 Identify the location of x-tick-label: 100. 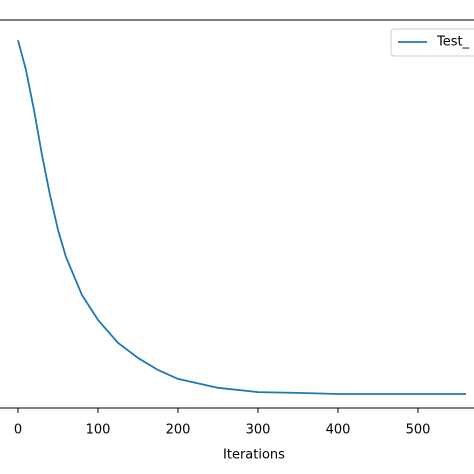
(98, 430).